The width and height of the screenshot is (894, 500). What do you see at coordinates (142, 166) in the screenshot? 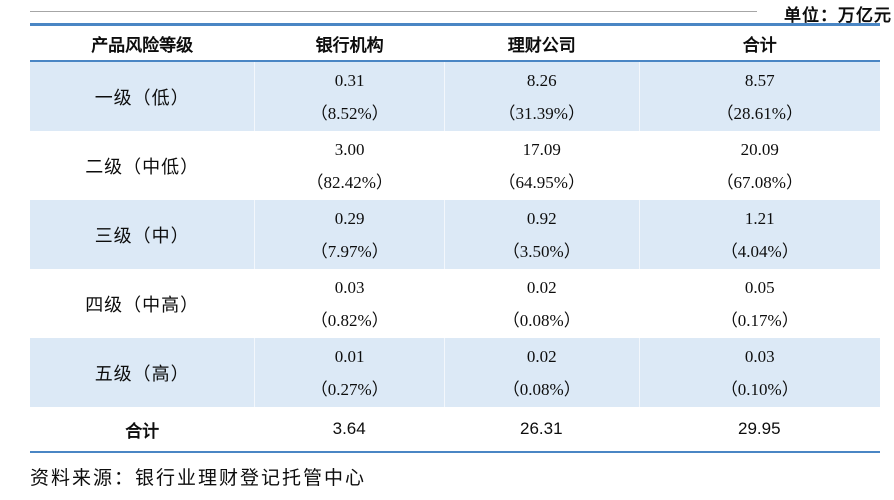
I see `row-label: 二级（中低）` at bounding box center [142, 166].